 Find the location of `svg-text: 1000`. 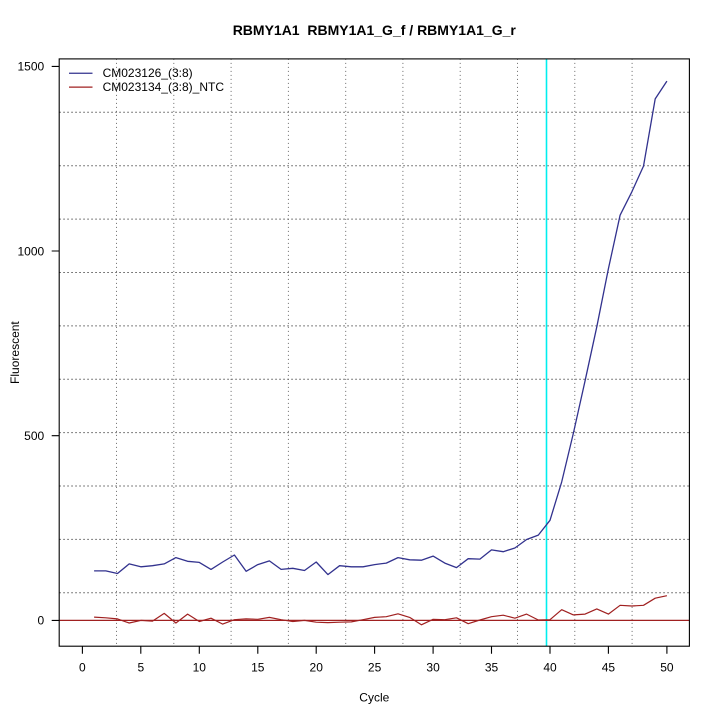

svg-text: 1000 is located at coordinates (30, 251).